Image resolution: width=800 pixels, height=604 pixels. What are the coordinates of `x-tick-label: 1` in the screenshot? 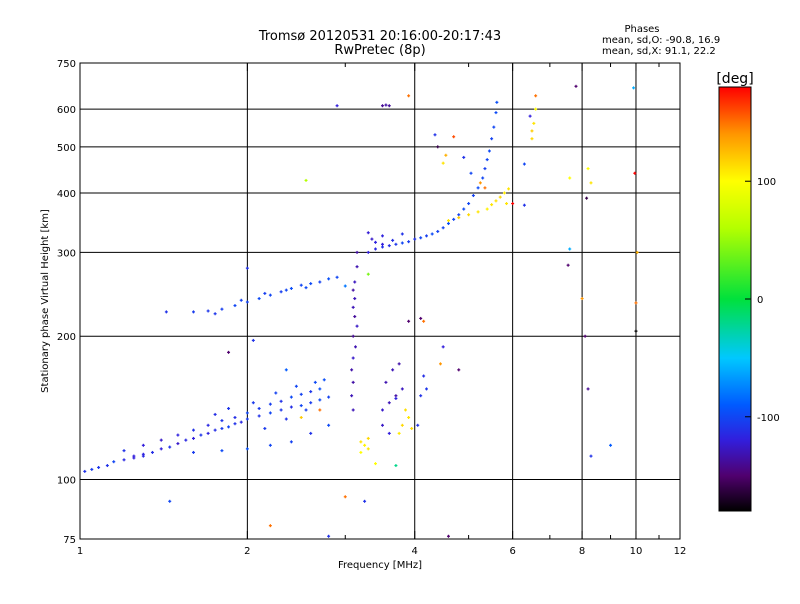 It's located at (80, 551).